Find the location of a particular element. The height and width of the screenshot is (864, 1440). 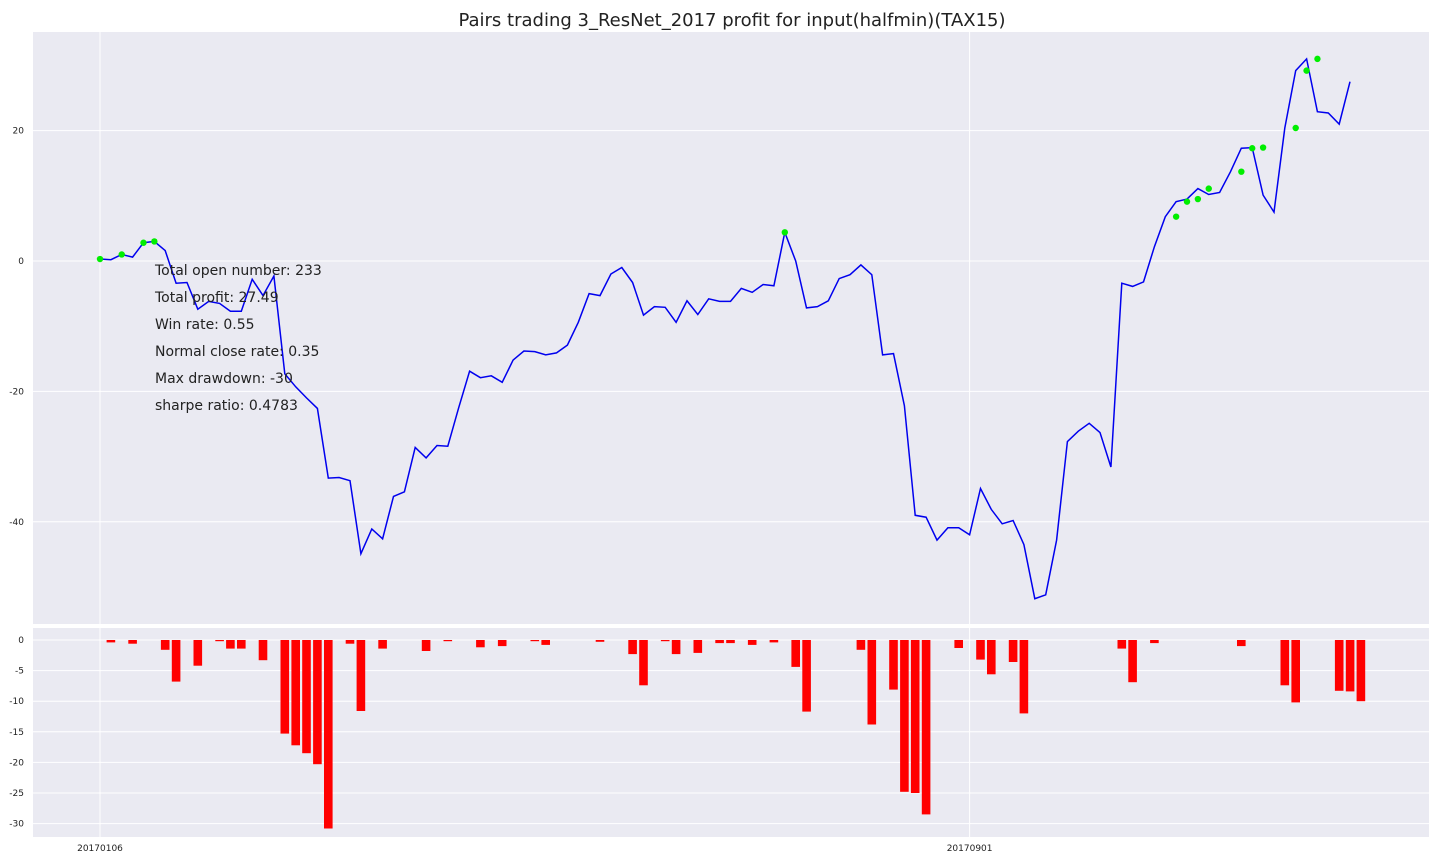

drawdown-y-tick-label: -5 is located at coordinates (19, 672).